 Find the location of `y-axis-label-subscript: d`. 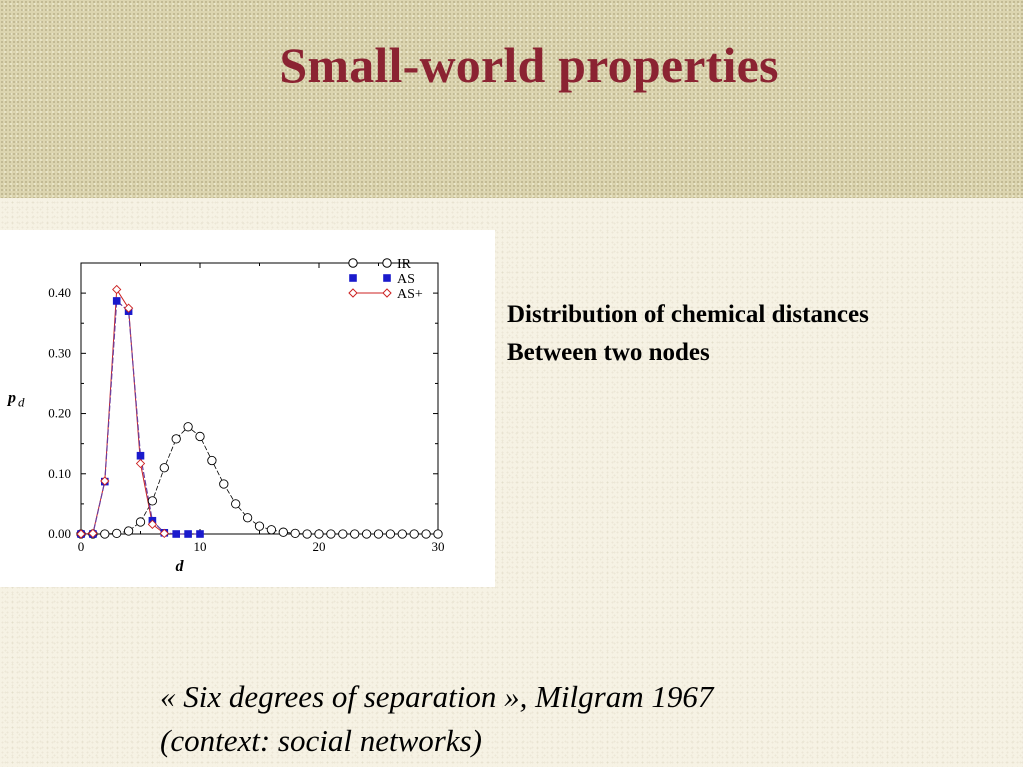

y-axis-label-subscript: d is located at coordinates (21, 402).